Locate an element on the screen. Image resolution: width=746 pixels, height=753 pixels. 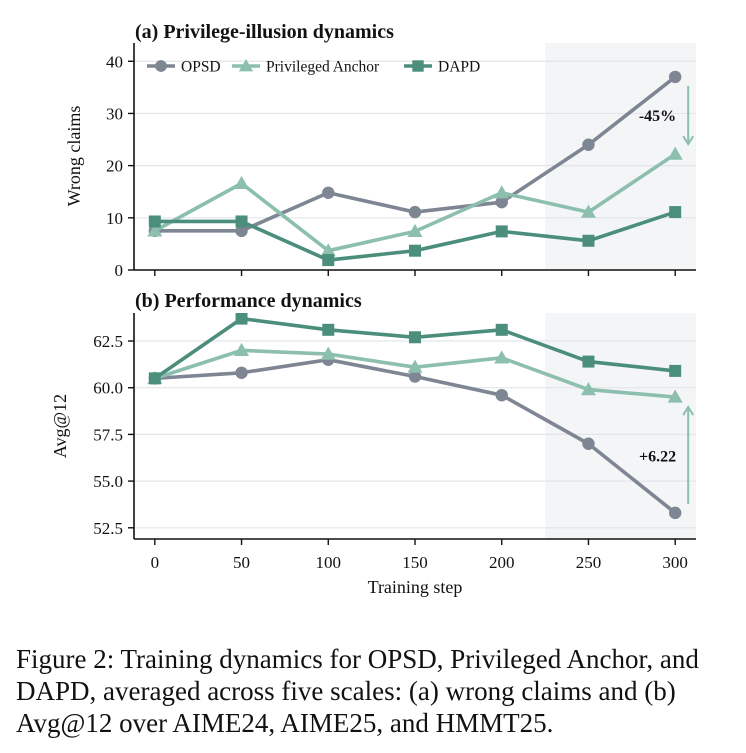
annotation: +6.22 is located at coordinates (667, 454).